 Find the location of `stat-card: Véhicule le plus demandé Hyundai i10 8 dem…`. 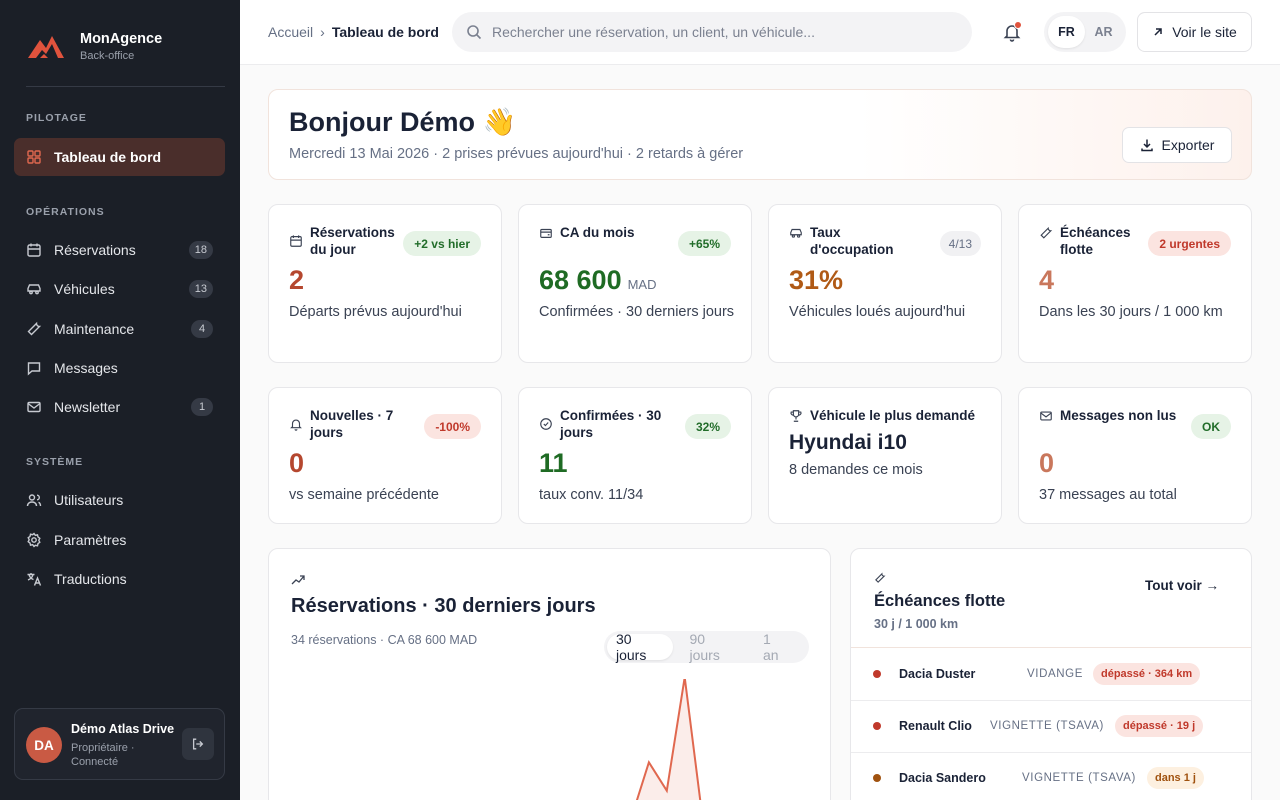

stat-card: Véhicule le plus demandé Hyundai i10 8 dem… is located at coordinates (885, 455).